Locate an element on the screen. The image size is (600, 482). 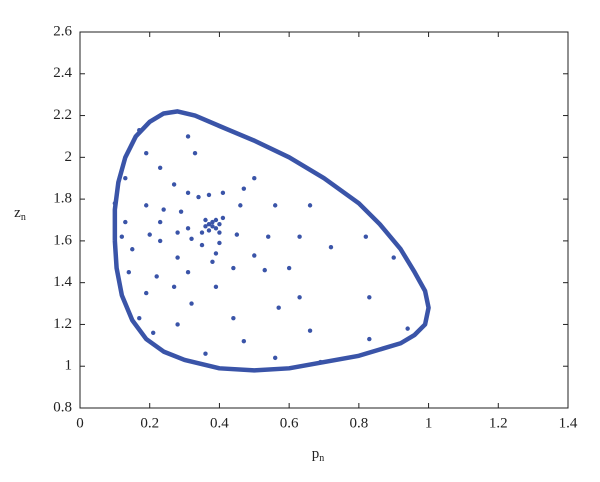
y-label-main: z is located at coordinates (17, 213).